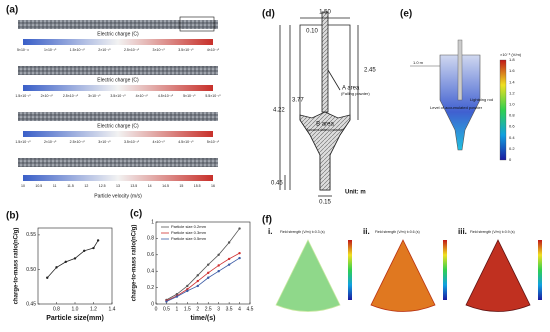 Image resolution: width=550 pixels, height=332 pixels. I want to click on colorbar-tick: 5×10⁻¹¹, so click(23, 50).